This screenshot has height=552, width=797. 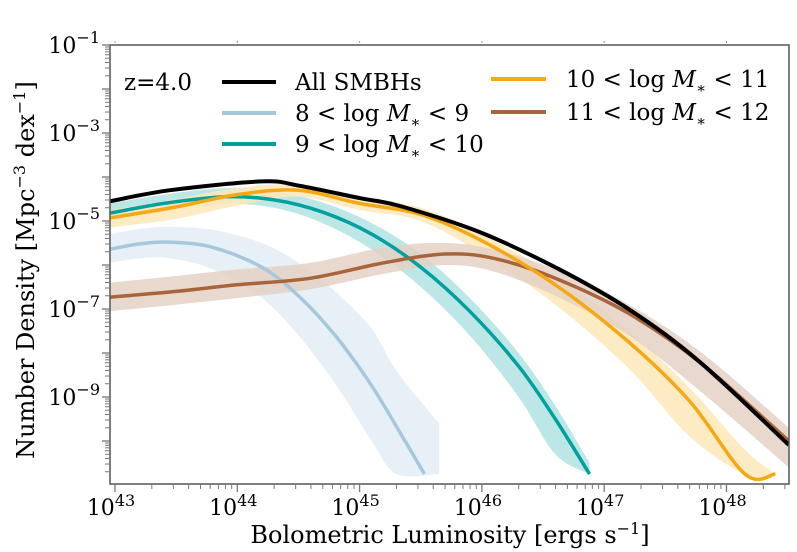 I want to click on y-tick-label: 10⁻⁹, so click(x=74, y=395).